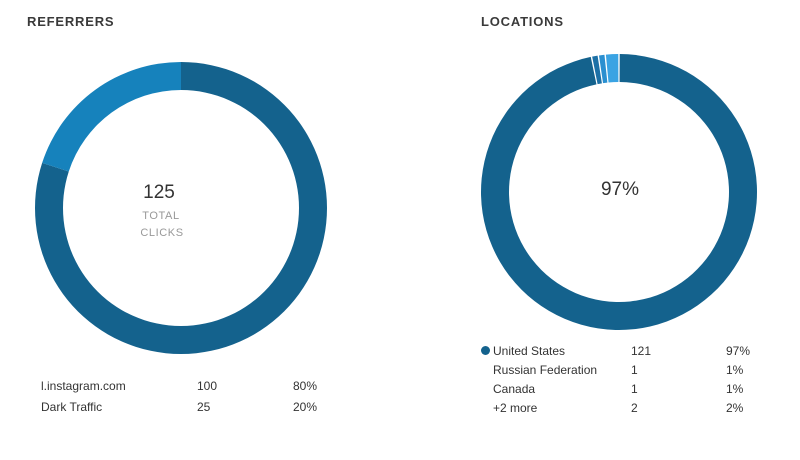 The width and height of the screenshot is (800, 460). What do you see at coordinates (514, 389) in the screenshot?
I see `legend-name: Canada` at bounding box center [514, 389].